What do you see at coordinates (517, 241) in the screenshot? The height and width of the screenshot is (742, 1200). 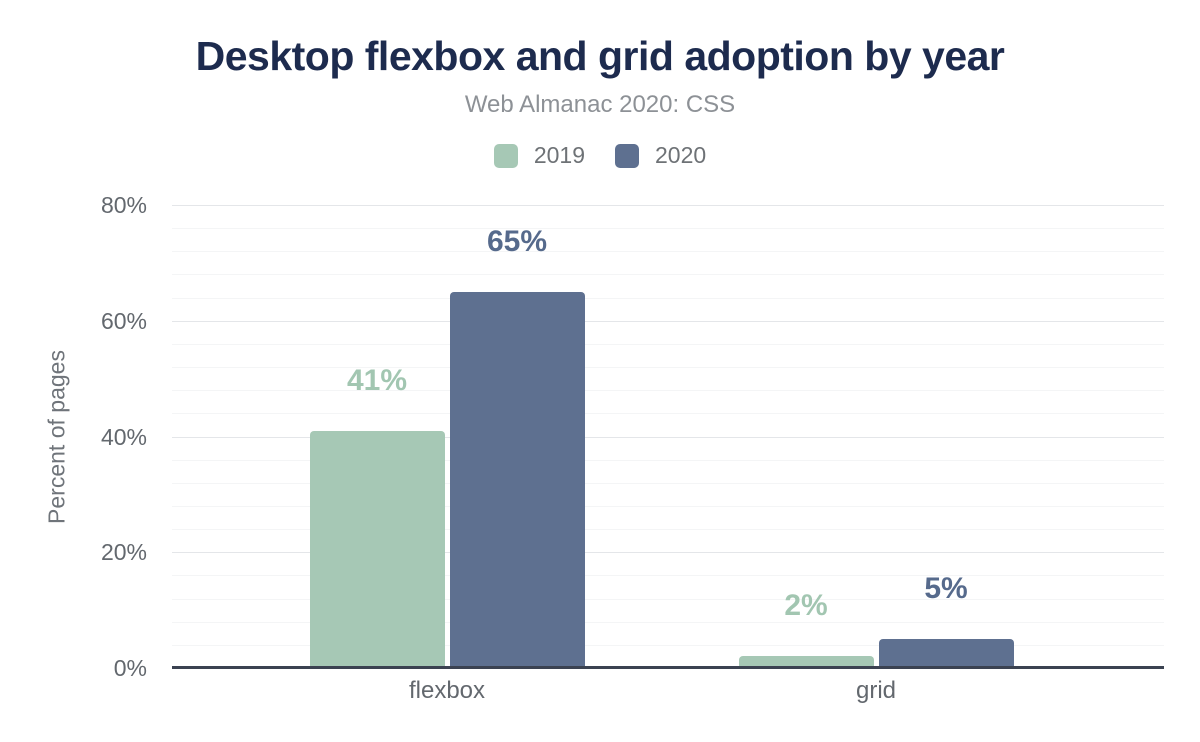 I see `bar-value-label-flexbox-2020: 65%` at bounding box center [517, 241].